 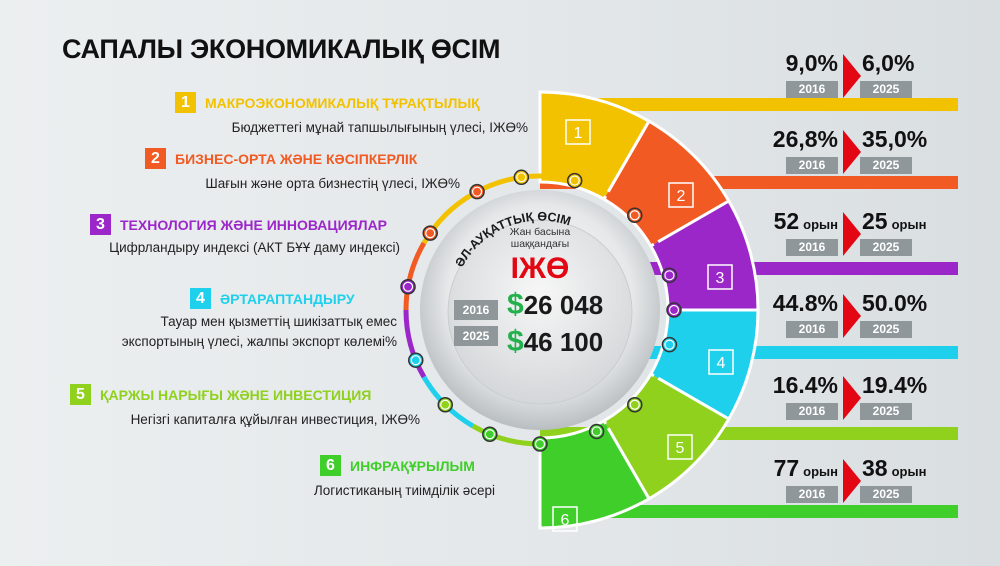 I want to click on indicator-heading-1: 1 МАКРОЭКОНОМИКАЛЫҚ ТҰРАҚТЫЛЫҚ, so click(x=327, y=102).